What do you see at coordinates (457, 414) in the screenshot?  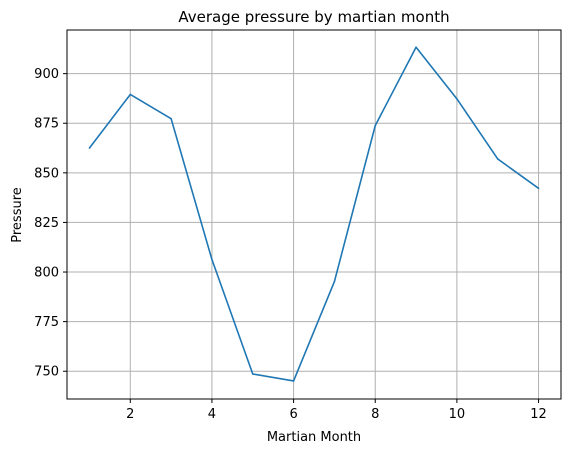 I see `x-tick-label: 10` at bounding box center [457, 414].